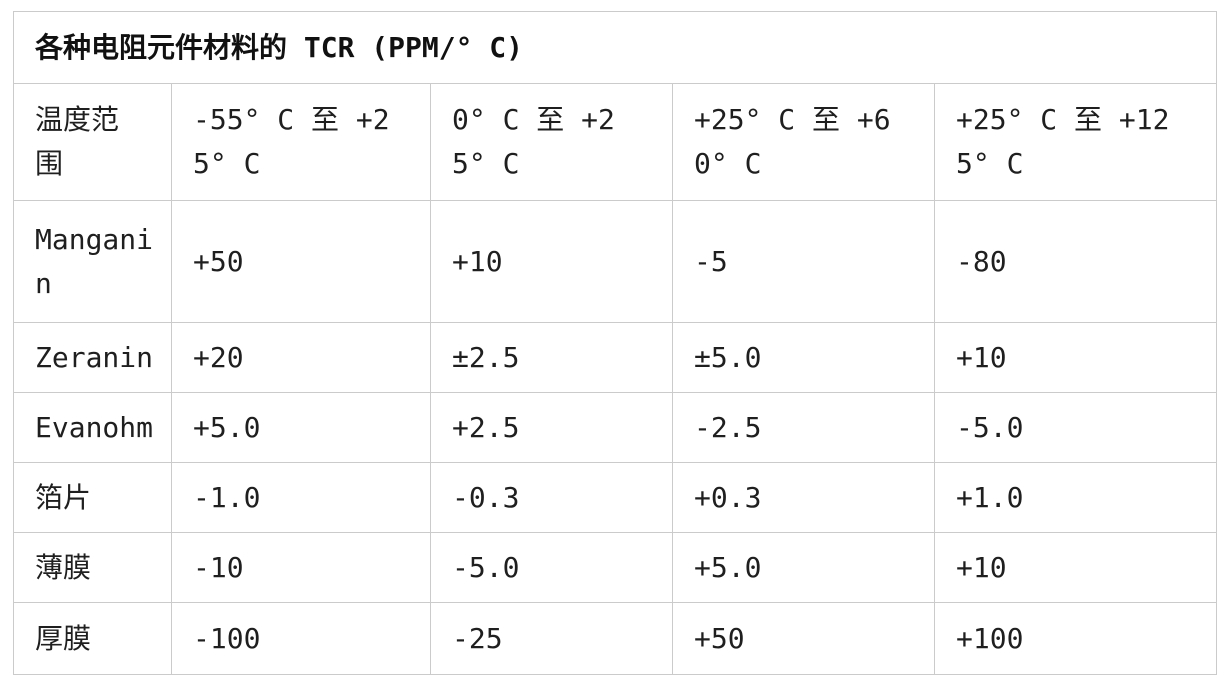  What do you see at coordinates (1075, 142) in the screenshot?
I see `header-range-25-to-125: +25° C 至 +12 5° C` at bounding box center [1075, 142].